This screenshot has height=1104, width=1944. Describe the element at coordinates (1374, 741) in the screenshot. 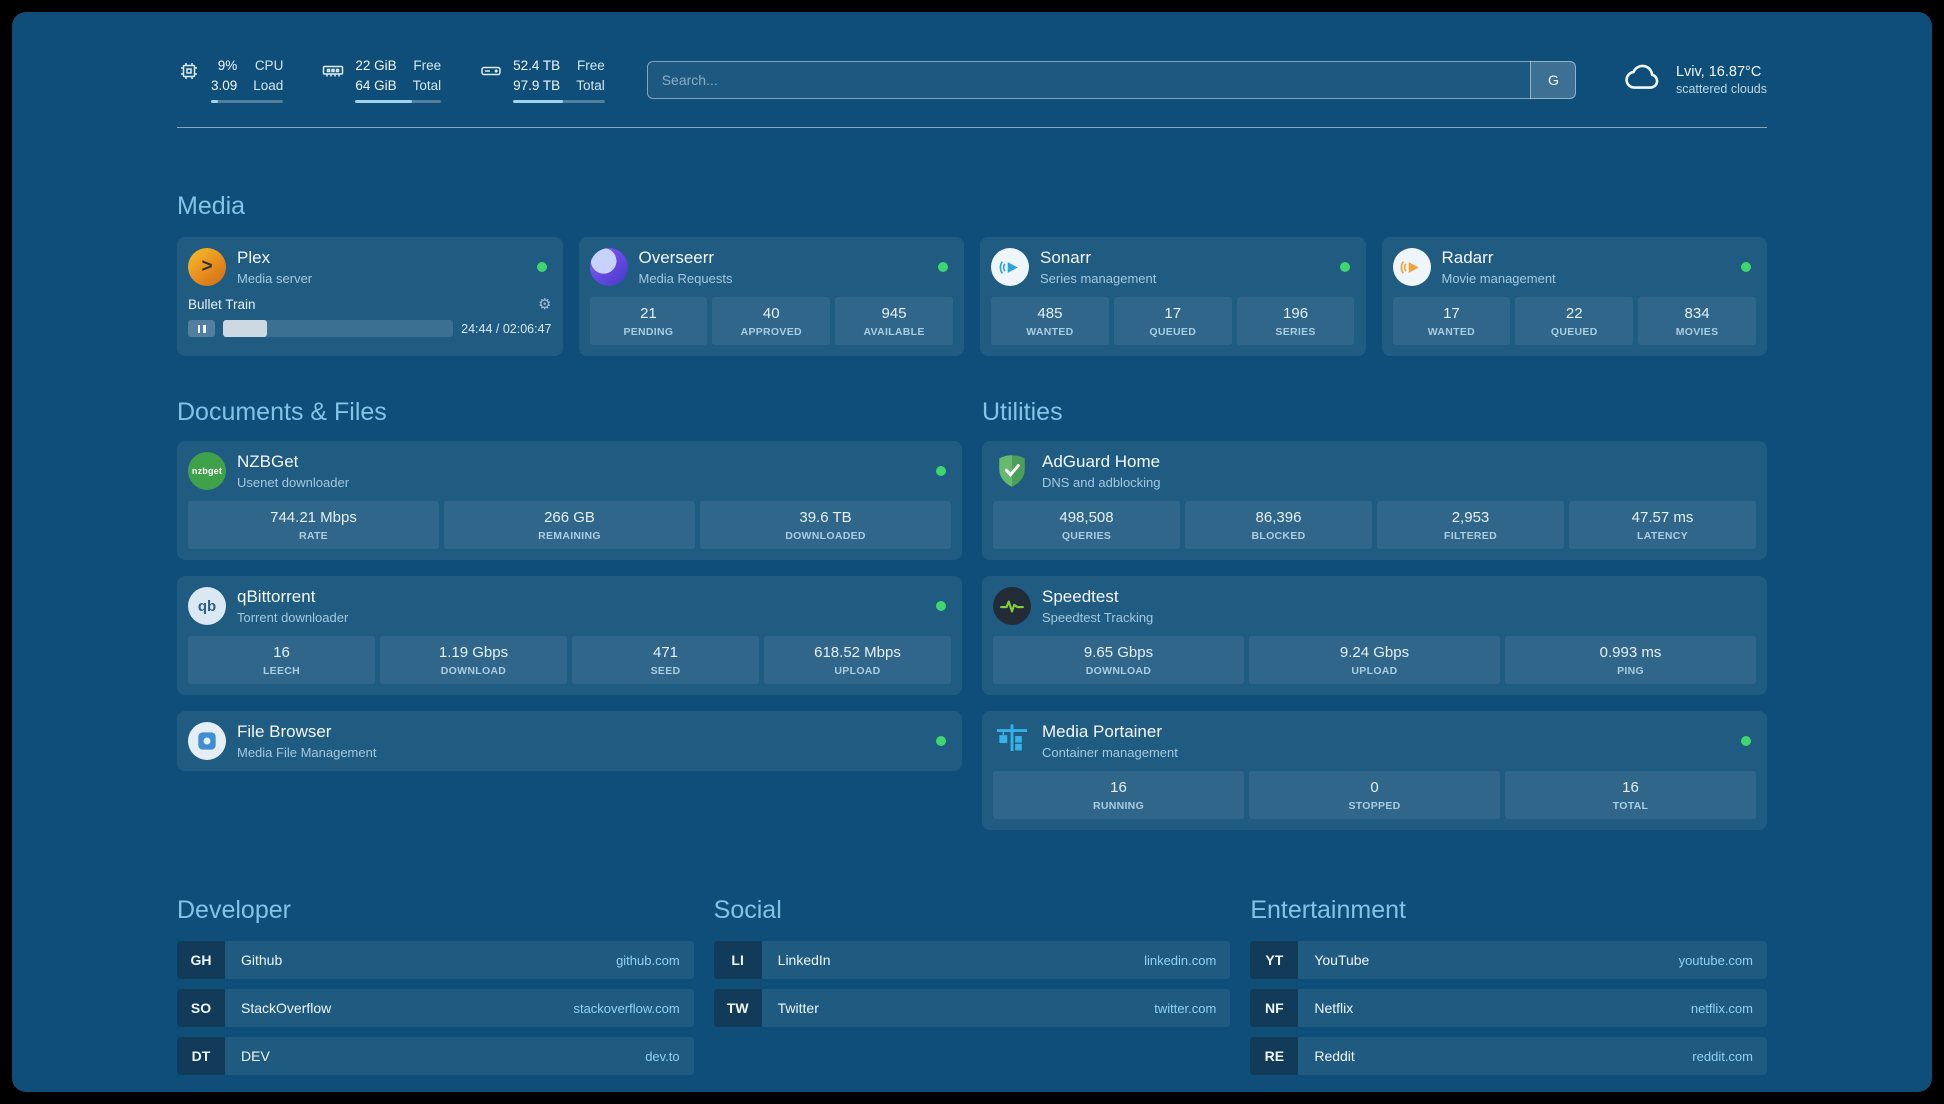

I see `service-header: Media Portainer Container management` at that location.